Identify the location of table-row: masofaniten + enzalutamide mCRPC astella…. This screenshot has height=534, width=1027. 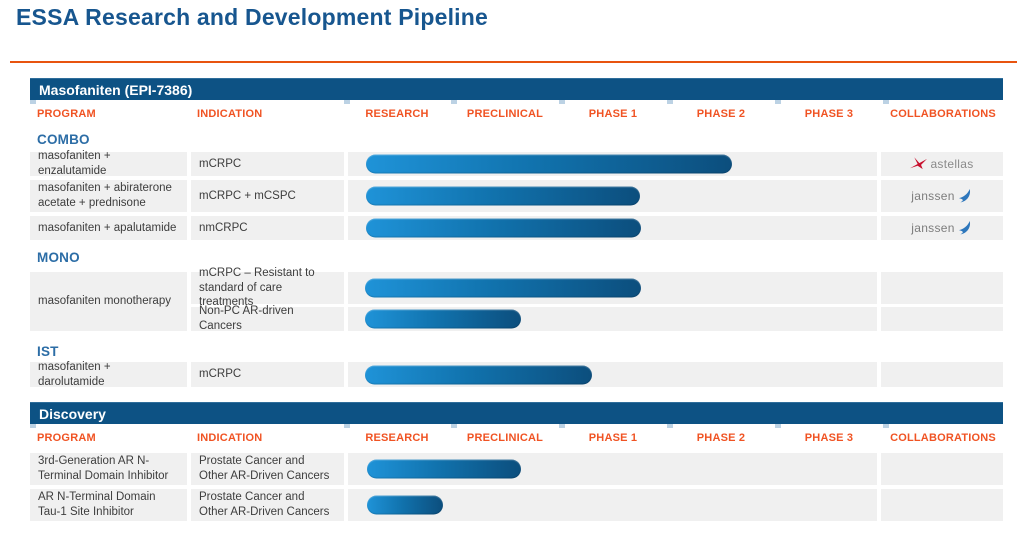
(516, 163).